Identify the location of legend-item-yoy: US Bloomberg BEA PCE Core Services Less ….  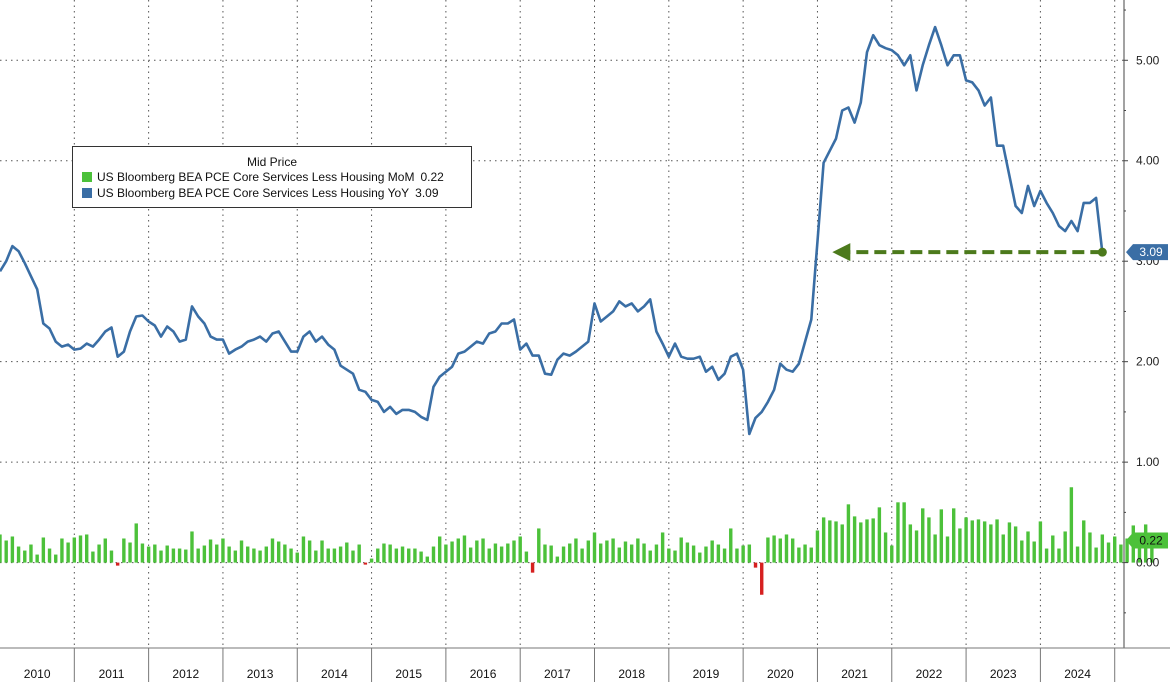
(272, 193).